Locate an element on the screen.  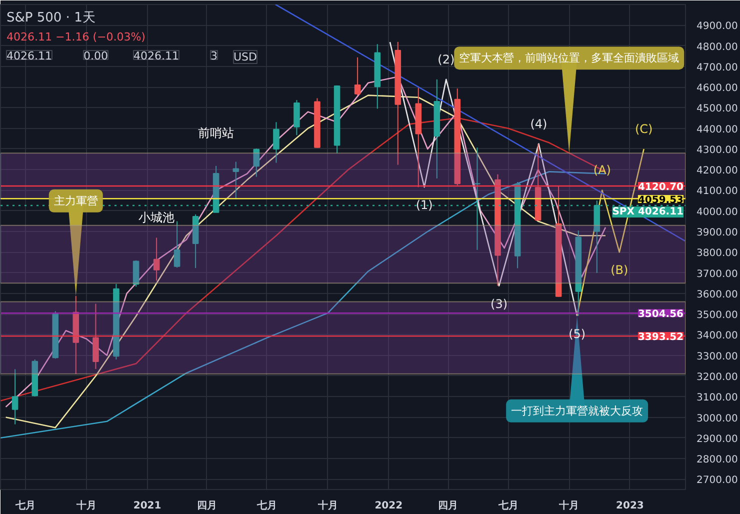
annotation: (4) is located at coordinates (539, 123).